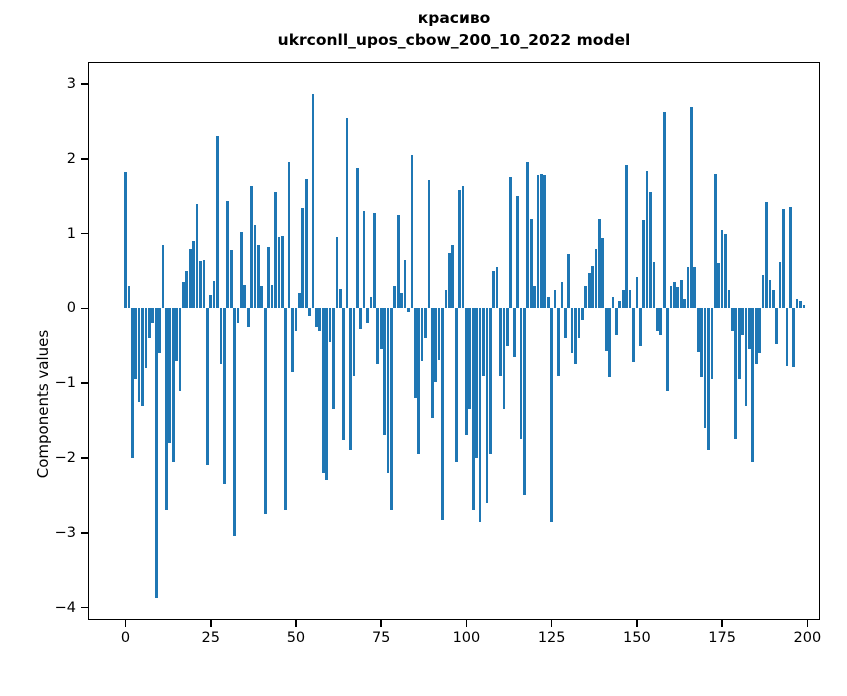 The image size is (847, 696). What do you see at coordinates (722, 638) in the screenshot?
I see `x-tick-label: 175` at bounding box center [722, 638].